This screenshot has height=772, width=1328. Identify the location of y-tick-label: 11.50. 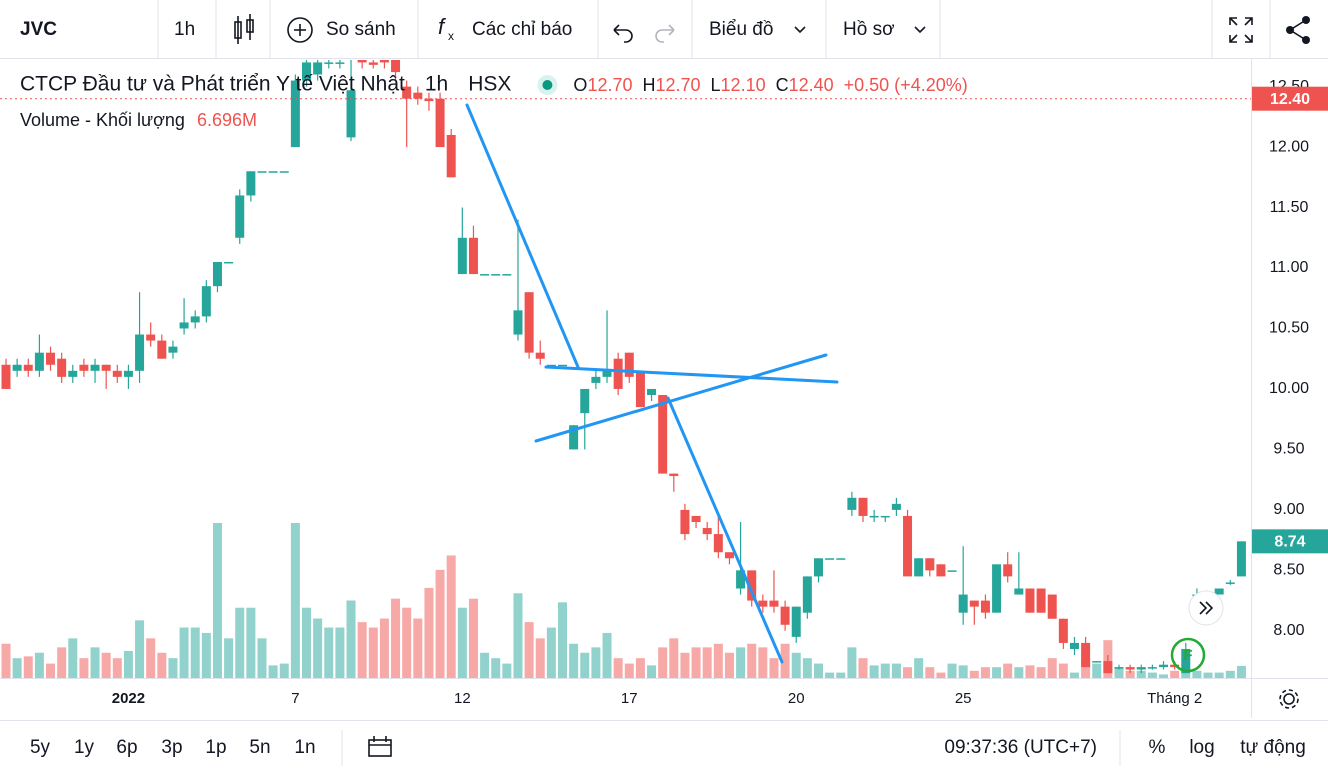
(1289, 207).